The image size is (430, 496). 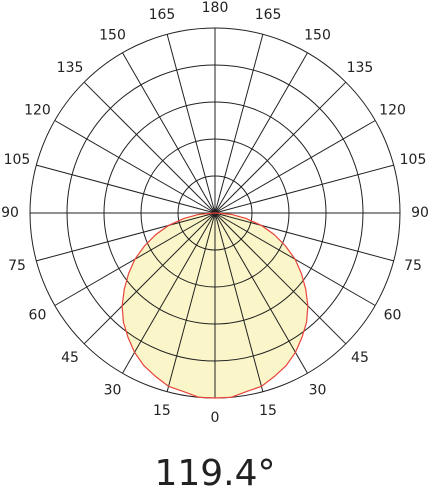 I want to click on angle-label: 0, so click(x=215, y=418).